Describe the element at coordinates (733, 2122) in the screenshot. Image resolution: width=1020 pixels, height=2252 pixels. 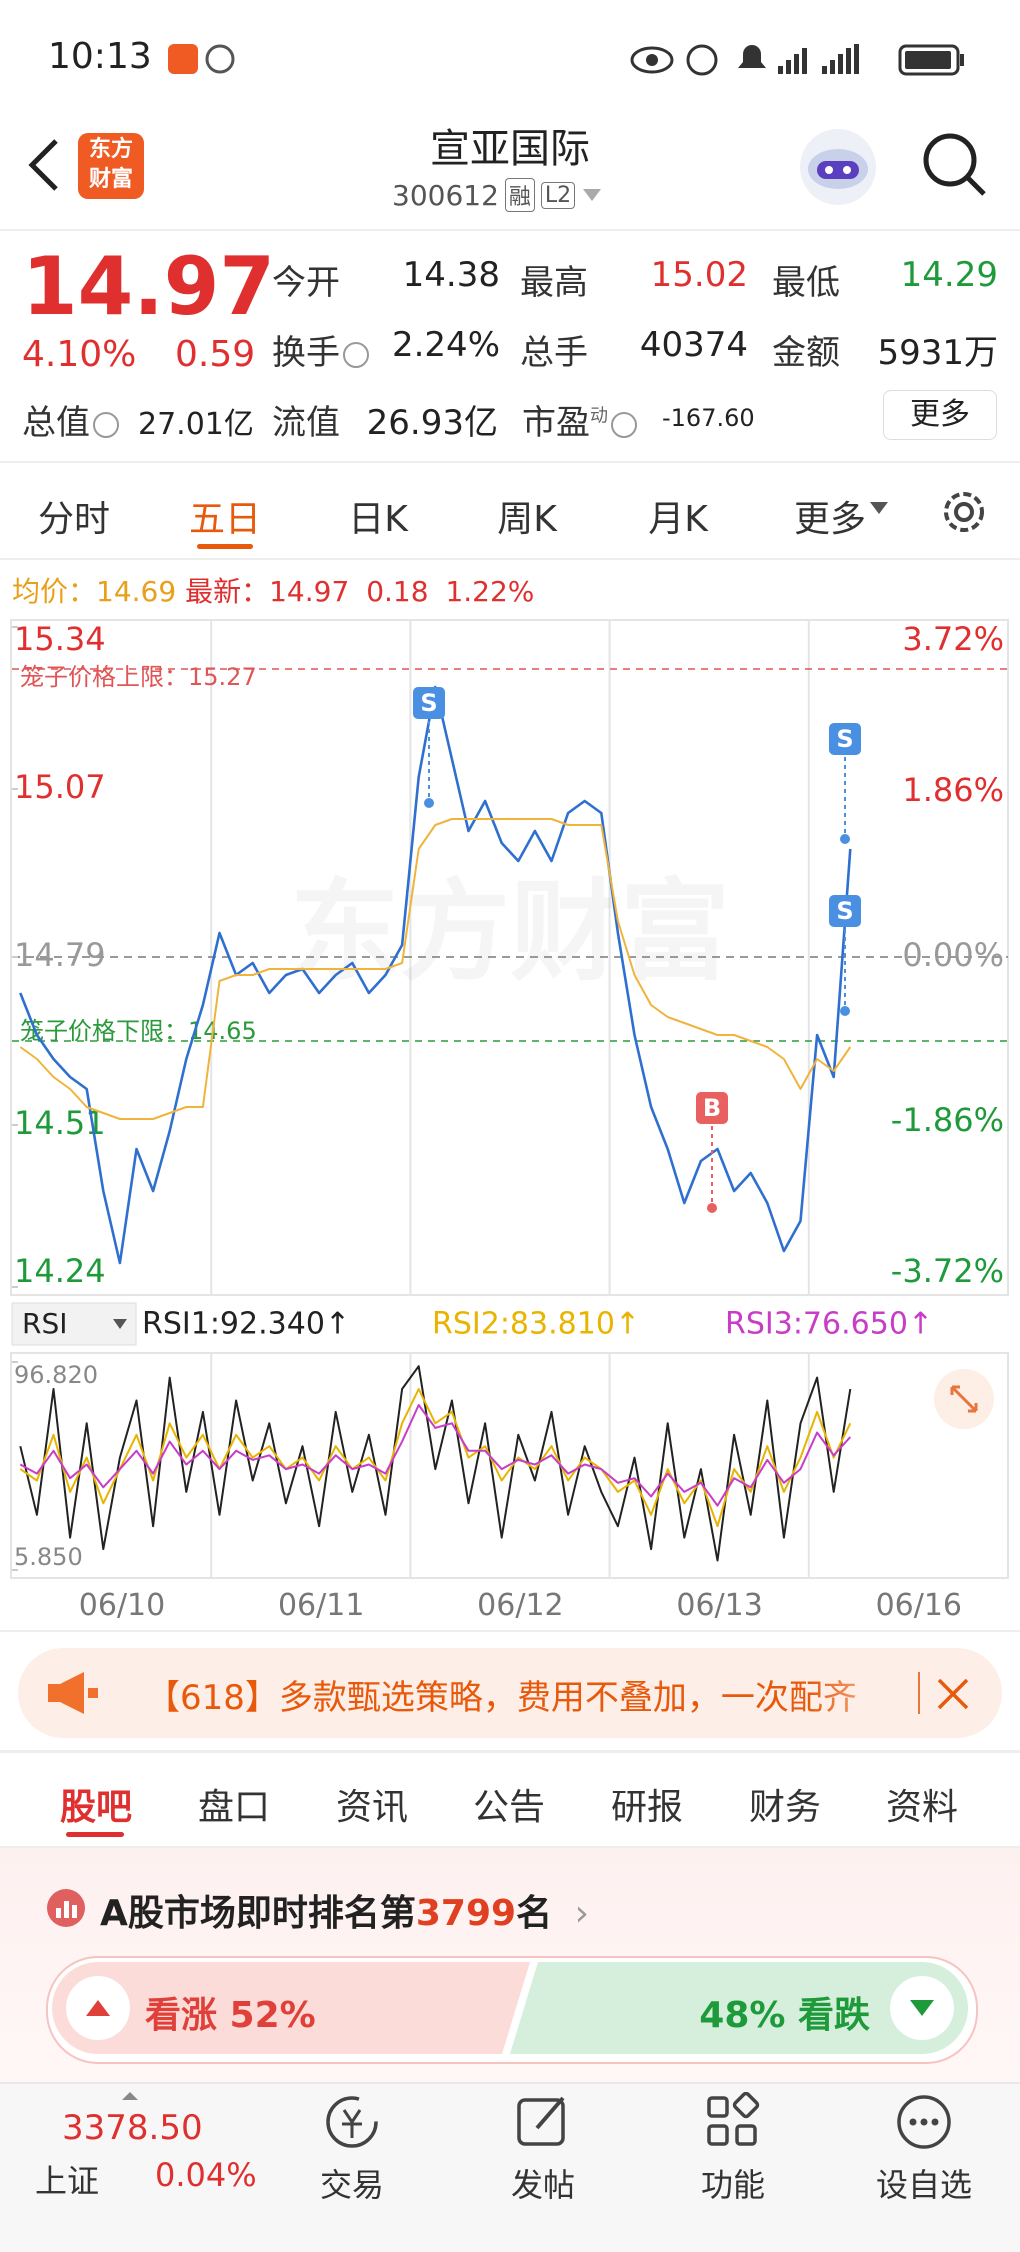
I see `function-icon` at that location.